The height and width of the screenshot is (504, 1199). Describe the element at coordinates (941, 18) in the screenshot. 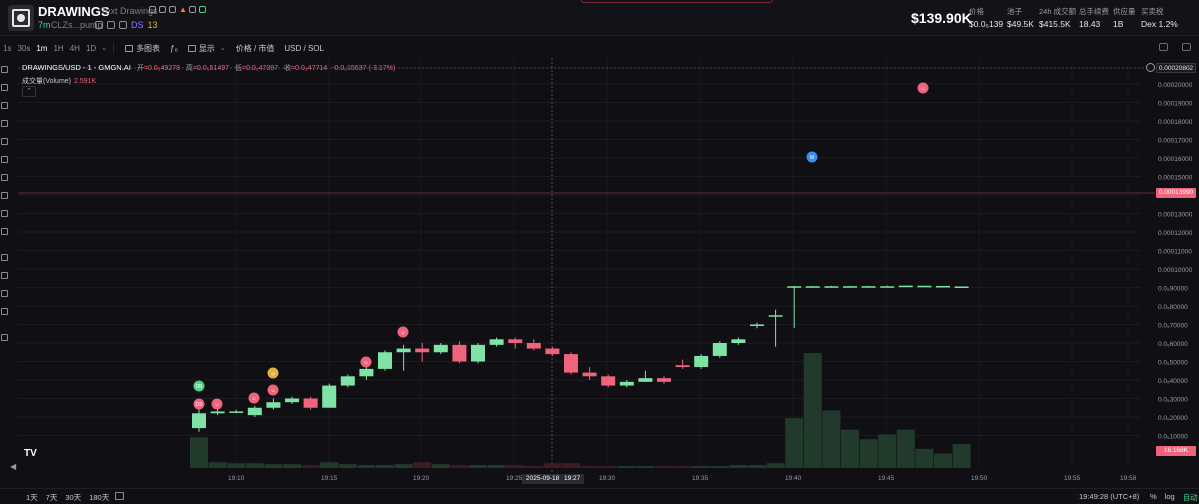

I see `market-cap: $139.90K` at that location.